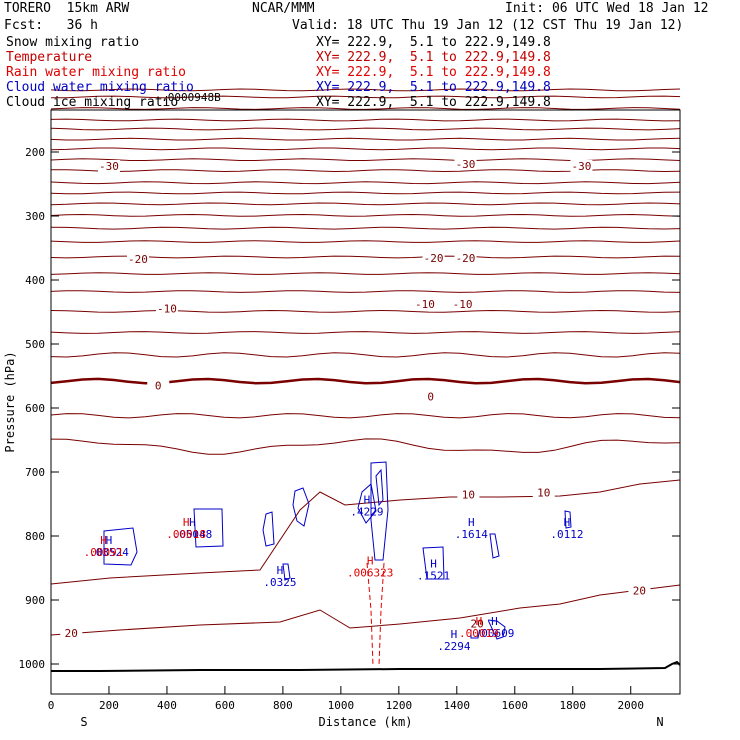 The image size is (740, 740). I want to click on y-tick-label: 300, so click(35, 216).